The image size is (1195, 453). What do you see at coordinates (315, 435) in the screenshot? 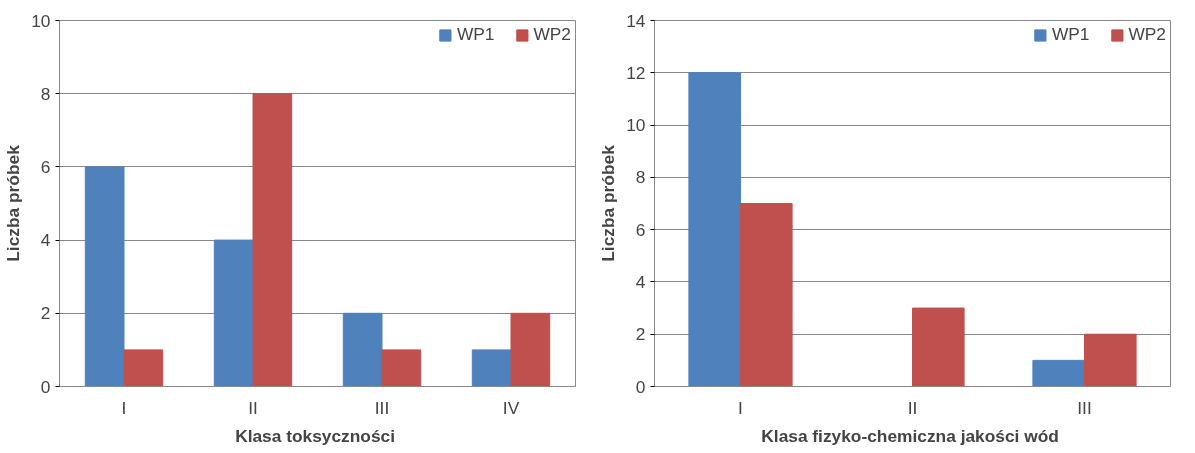
I see `x-axis-title: Klasa toksyczności` at bounding box center [315, 435].